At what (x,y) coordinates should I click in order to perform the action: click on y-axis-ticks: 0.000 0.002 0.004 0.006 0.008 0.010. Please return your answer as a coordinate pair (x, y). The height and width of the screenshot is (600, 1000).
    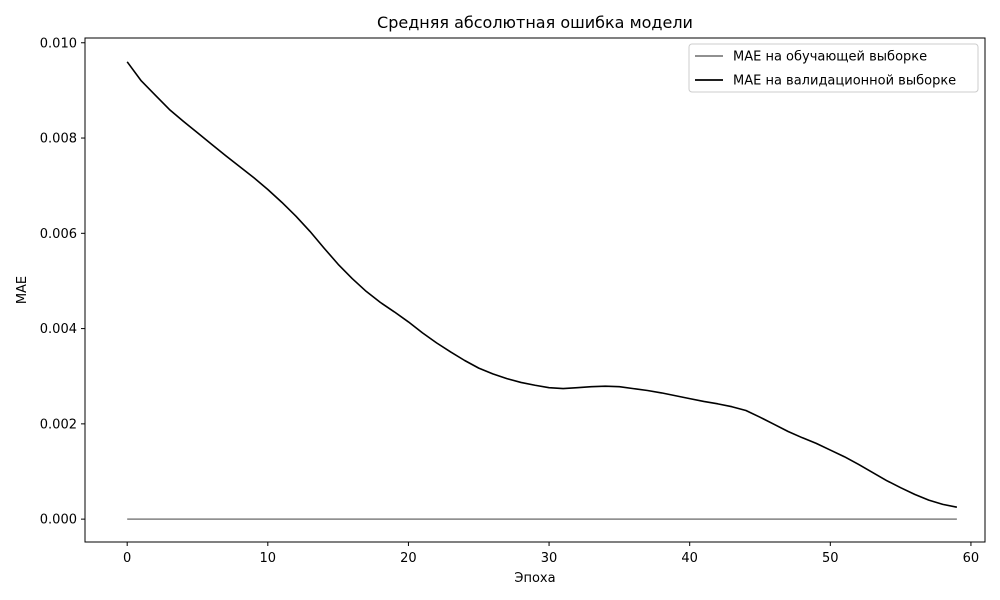
    Looking at the image, I should click on (62, 282).